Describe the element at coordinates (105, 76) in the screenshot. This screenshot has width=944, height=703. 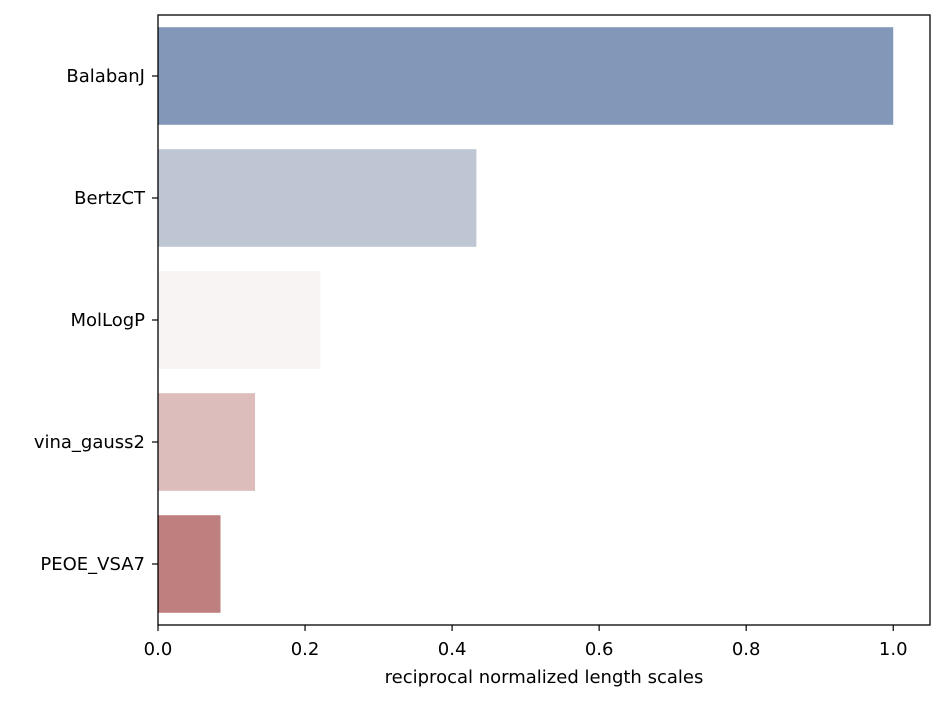
I see `y-tick-label: BalabanJ` at that location.